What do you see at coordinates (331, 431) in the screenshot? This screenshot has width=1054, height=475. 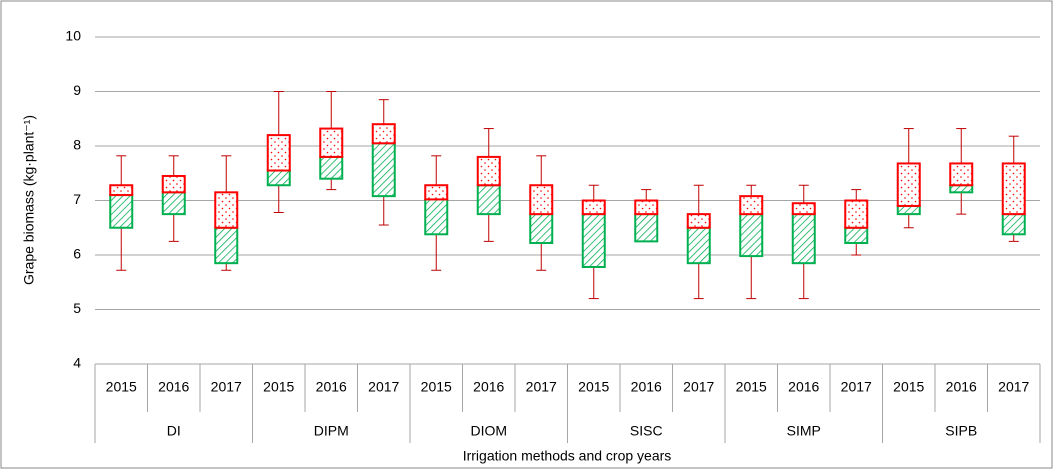 I see `group-label: DIPM` at bounding box center [331, 431].